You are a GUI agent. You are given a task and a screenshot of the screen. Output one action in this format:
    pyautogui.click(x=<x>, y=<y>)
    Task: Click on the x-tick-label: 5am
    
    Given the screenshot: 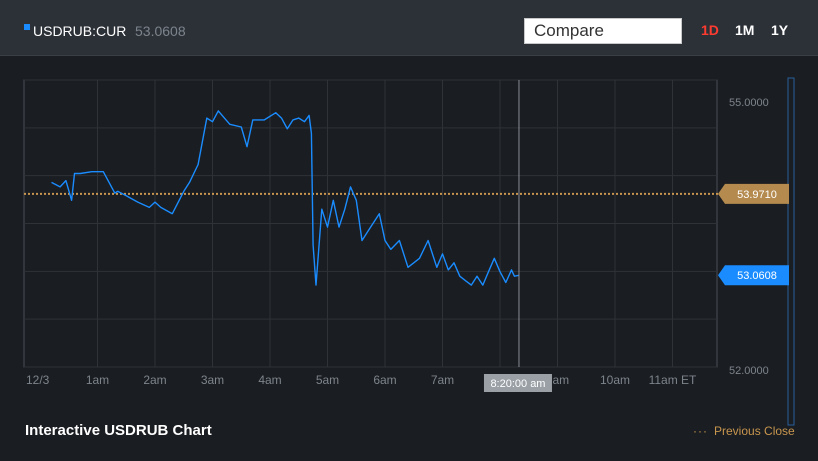 What is the action you would take?
    pyautogui.click(x=327, y=380)
    